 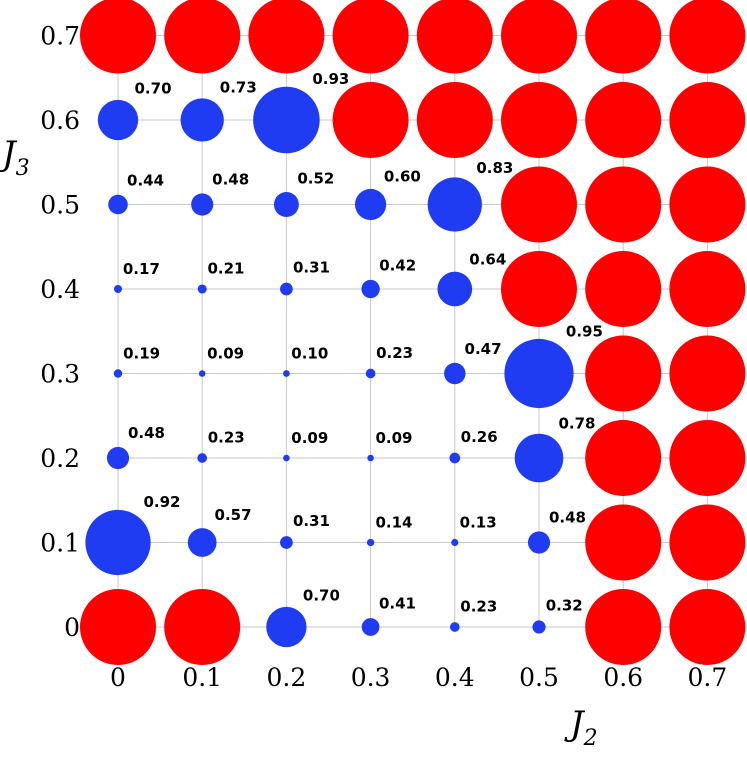 I want to click on y-axis-title: J3, so click(x=15, y=157).